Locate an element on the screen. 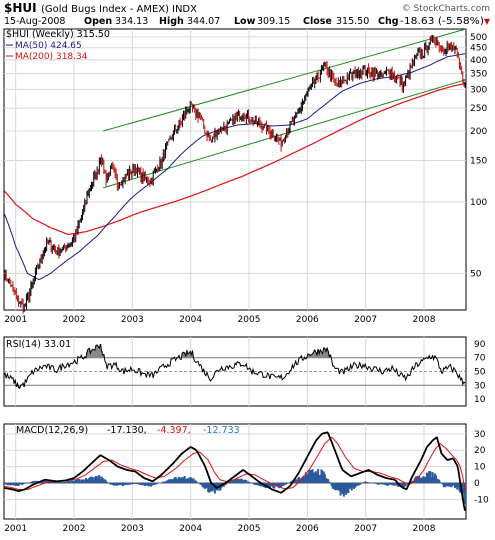 This screenshot has width=495, height=540. quote-open-label: Open is located at coordinates (98, 21).